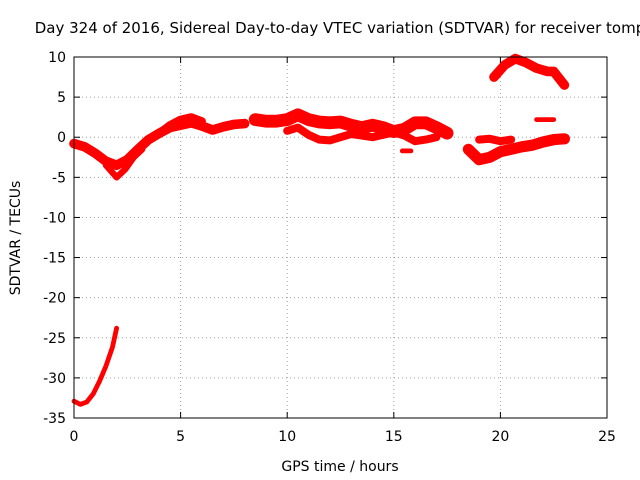  What do you see at coordinates (362, 134) in the screenshot?
I see `series-track-f-mid-low` at bounding box center [362, 134].